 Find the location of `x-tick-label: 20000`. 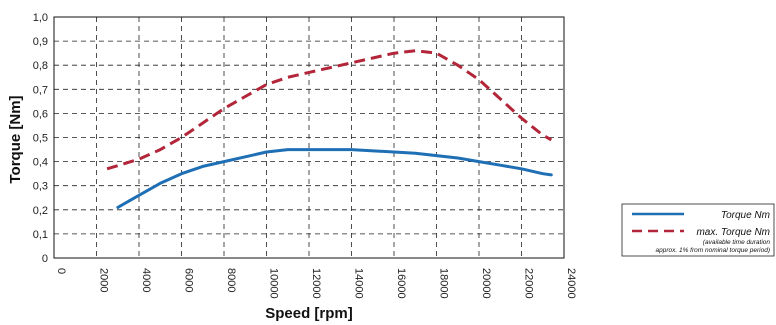

x-tick-label: 20000 is located at coordinates (486, 283).